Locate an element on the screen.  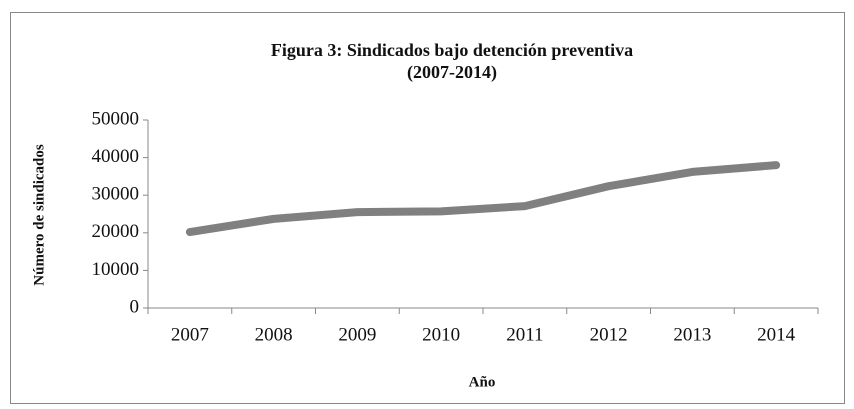
y-tick-label: 50000 is located at coordinates (116, 118).